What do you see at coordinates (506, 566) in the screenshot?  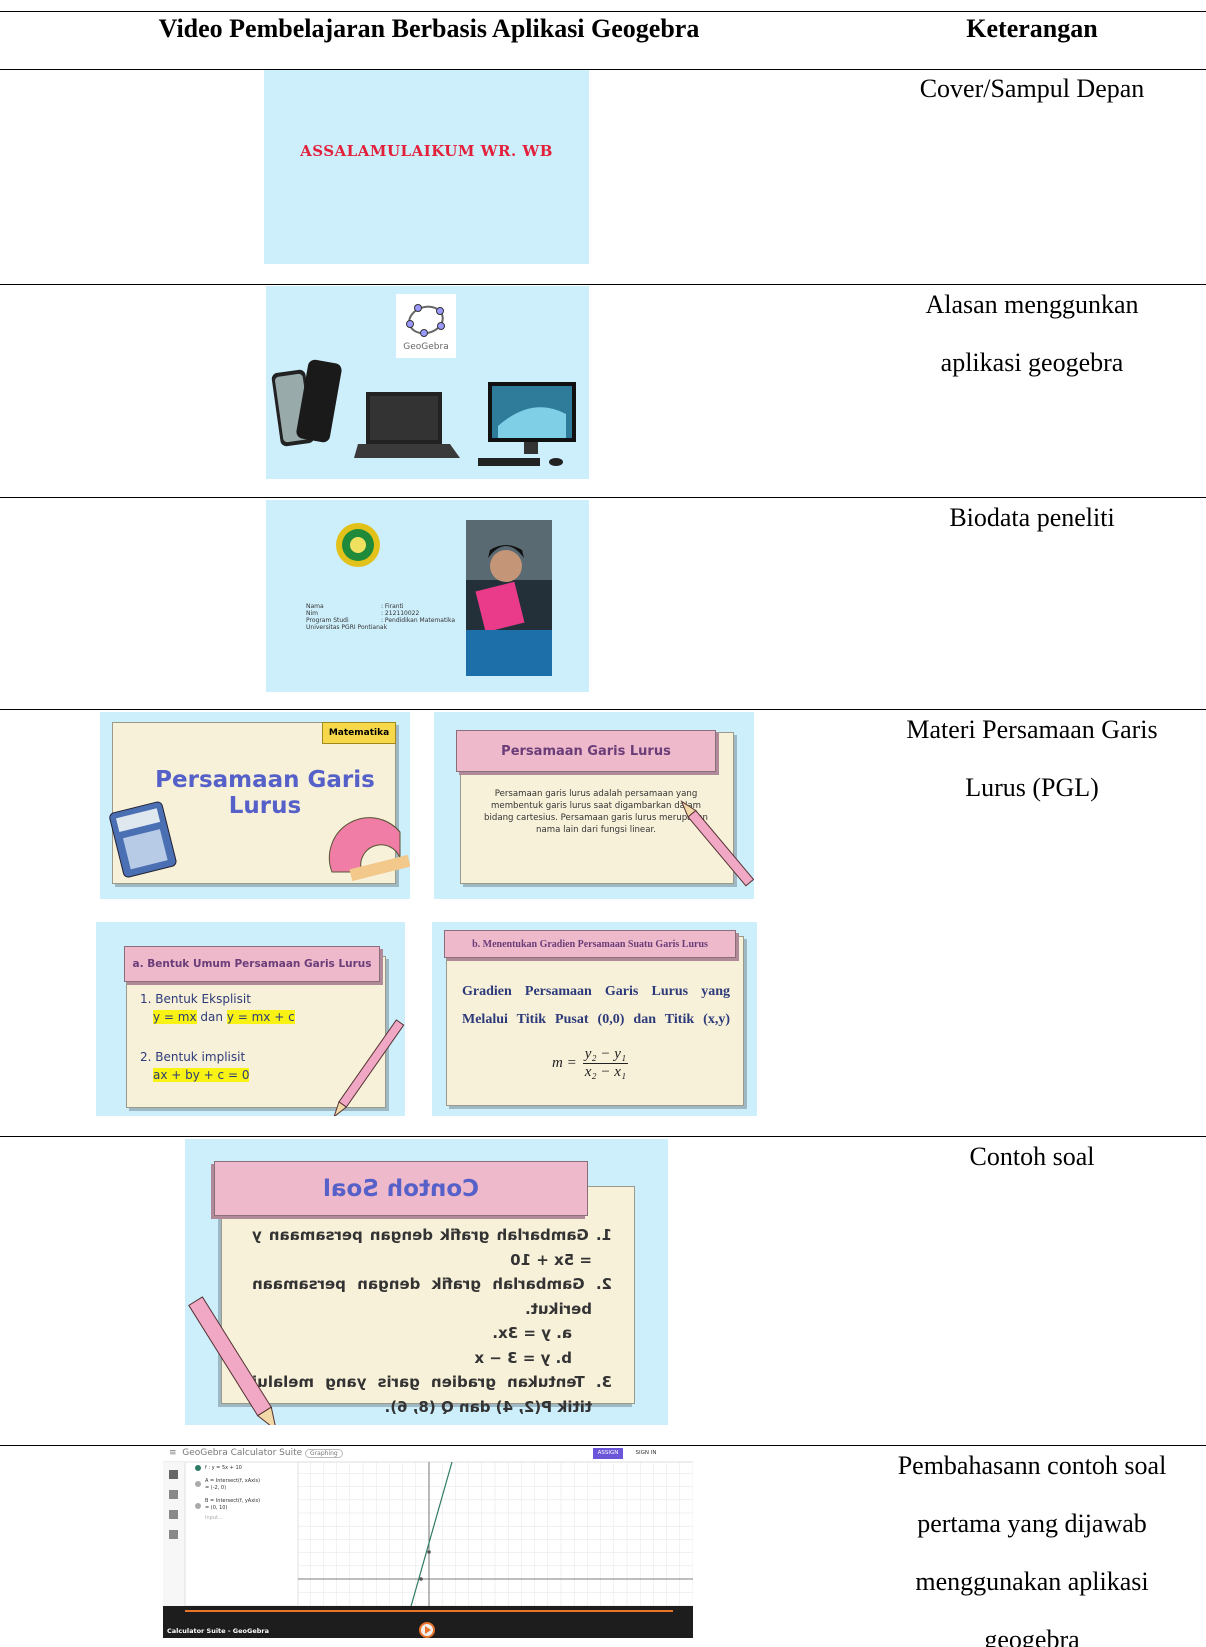 I see `photo-face` at bounding box center [506, 566].